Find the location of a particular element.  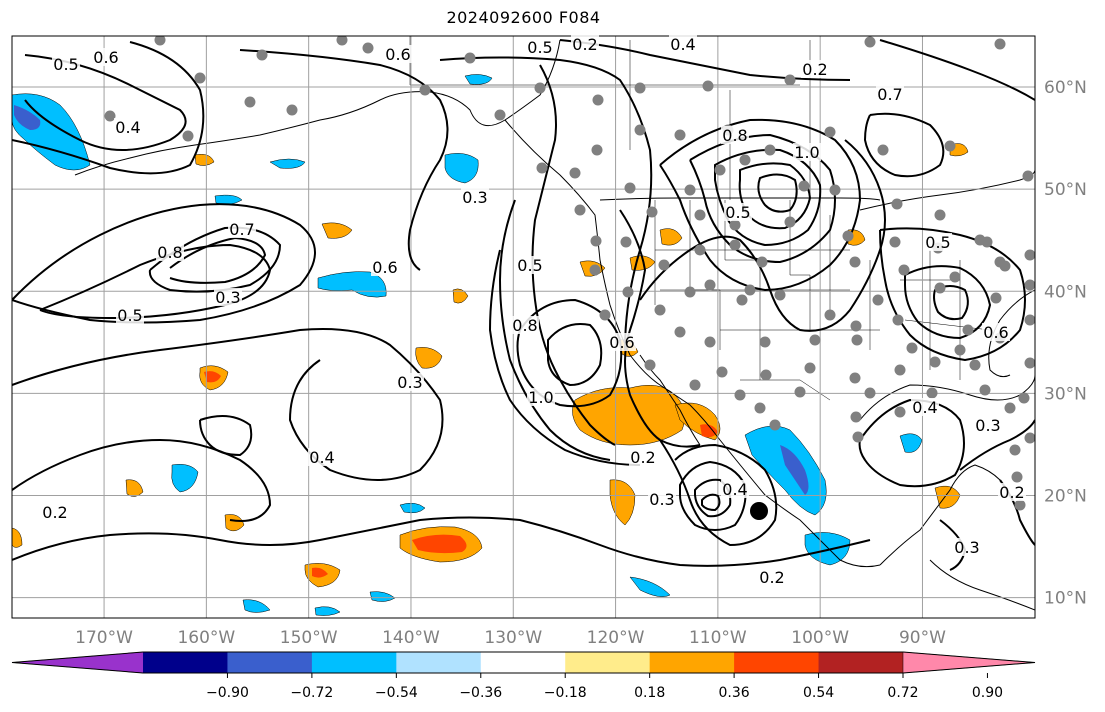

lat-tick-label: 10°N is located at coordinates (1065, 599).